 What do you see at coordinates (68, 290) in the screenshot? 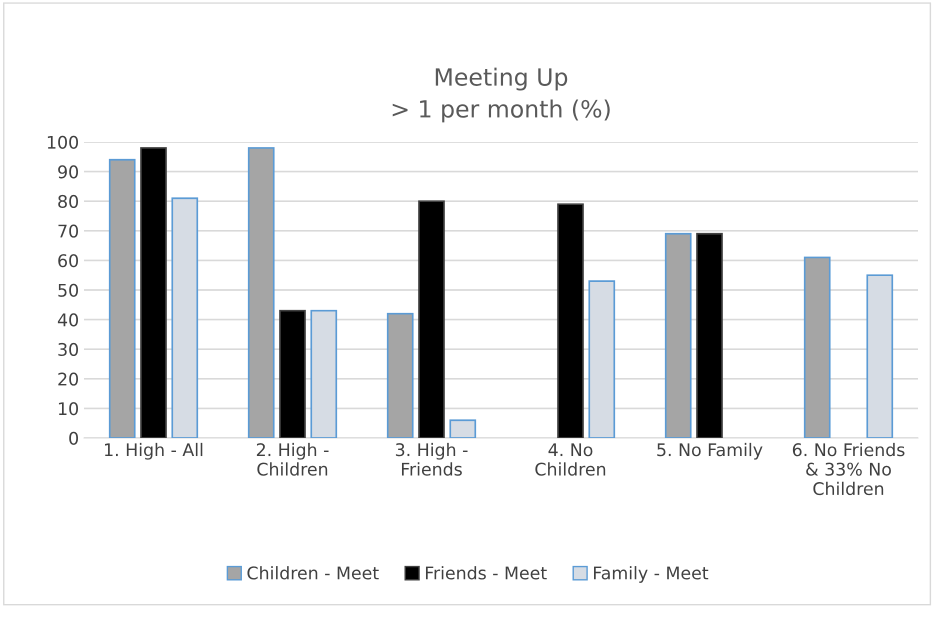
I see `y-tick-label: 50` at bounding box center [68, 290].